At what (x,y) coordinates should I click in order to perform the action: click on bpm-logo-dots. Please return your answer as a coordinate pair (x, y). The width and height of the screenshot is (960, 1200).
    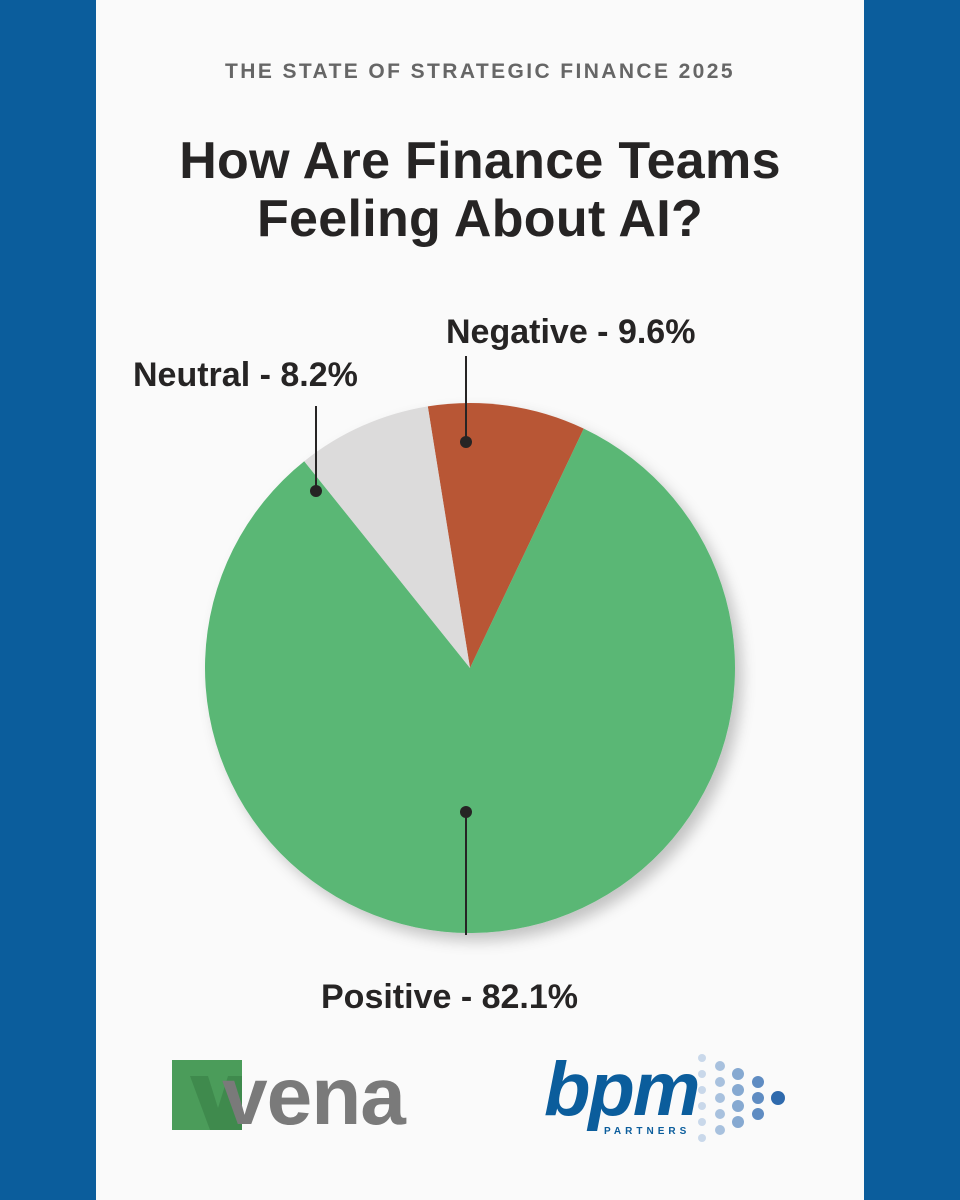
    Looking at the image, I should click on (741, 1098).